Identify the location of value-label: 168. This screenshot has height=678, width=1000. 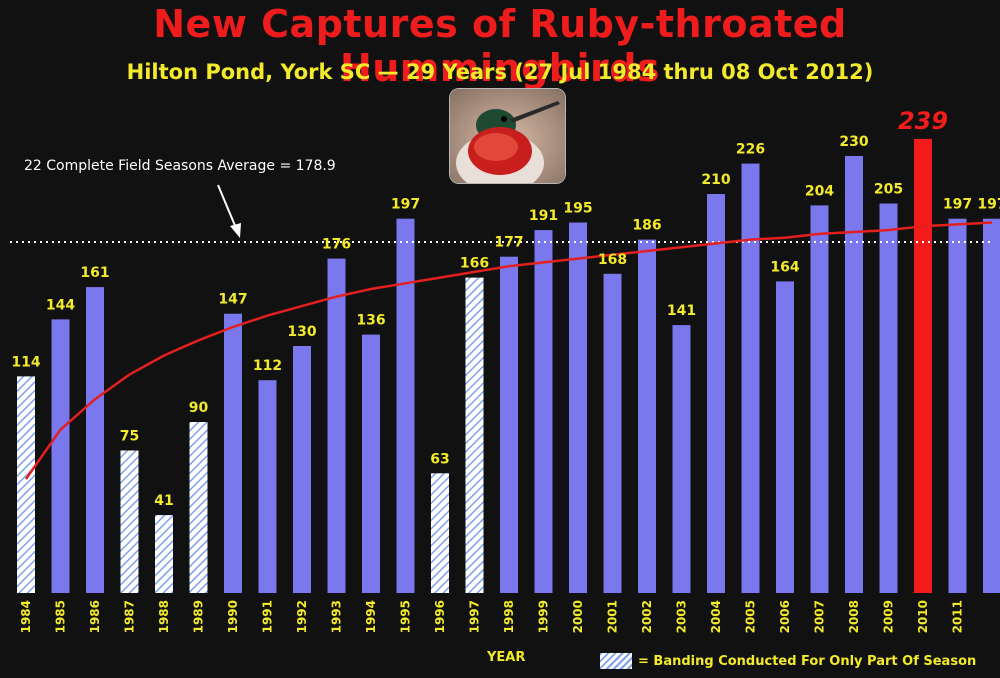
(612, 260).